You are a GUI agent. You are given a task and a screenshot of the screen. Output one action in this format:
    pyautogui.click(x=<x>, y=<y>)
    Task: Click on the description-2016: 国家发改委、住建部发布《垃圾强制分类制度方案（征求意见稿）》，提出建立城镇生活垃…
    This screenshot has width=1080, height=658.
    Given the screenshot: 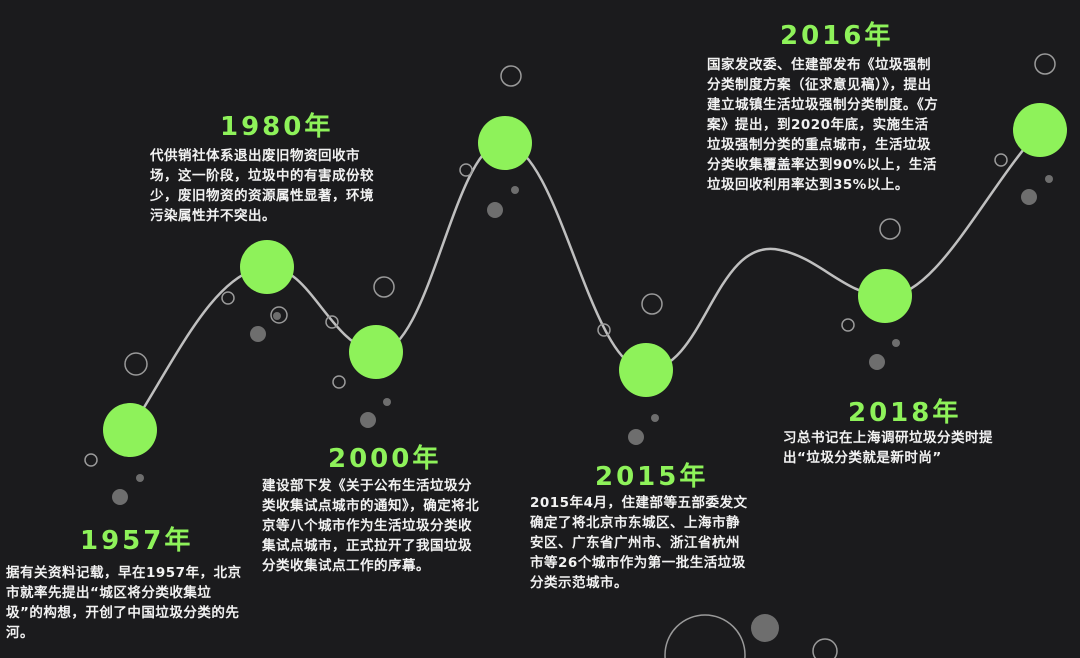 What is the action you would take?
    pyautogui.click(x=823, y=125)
    